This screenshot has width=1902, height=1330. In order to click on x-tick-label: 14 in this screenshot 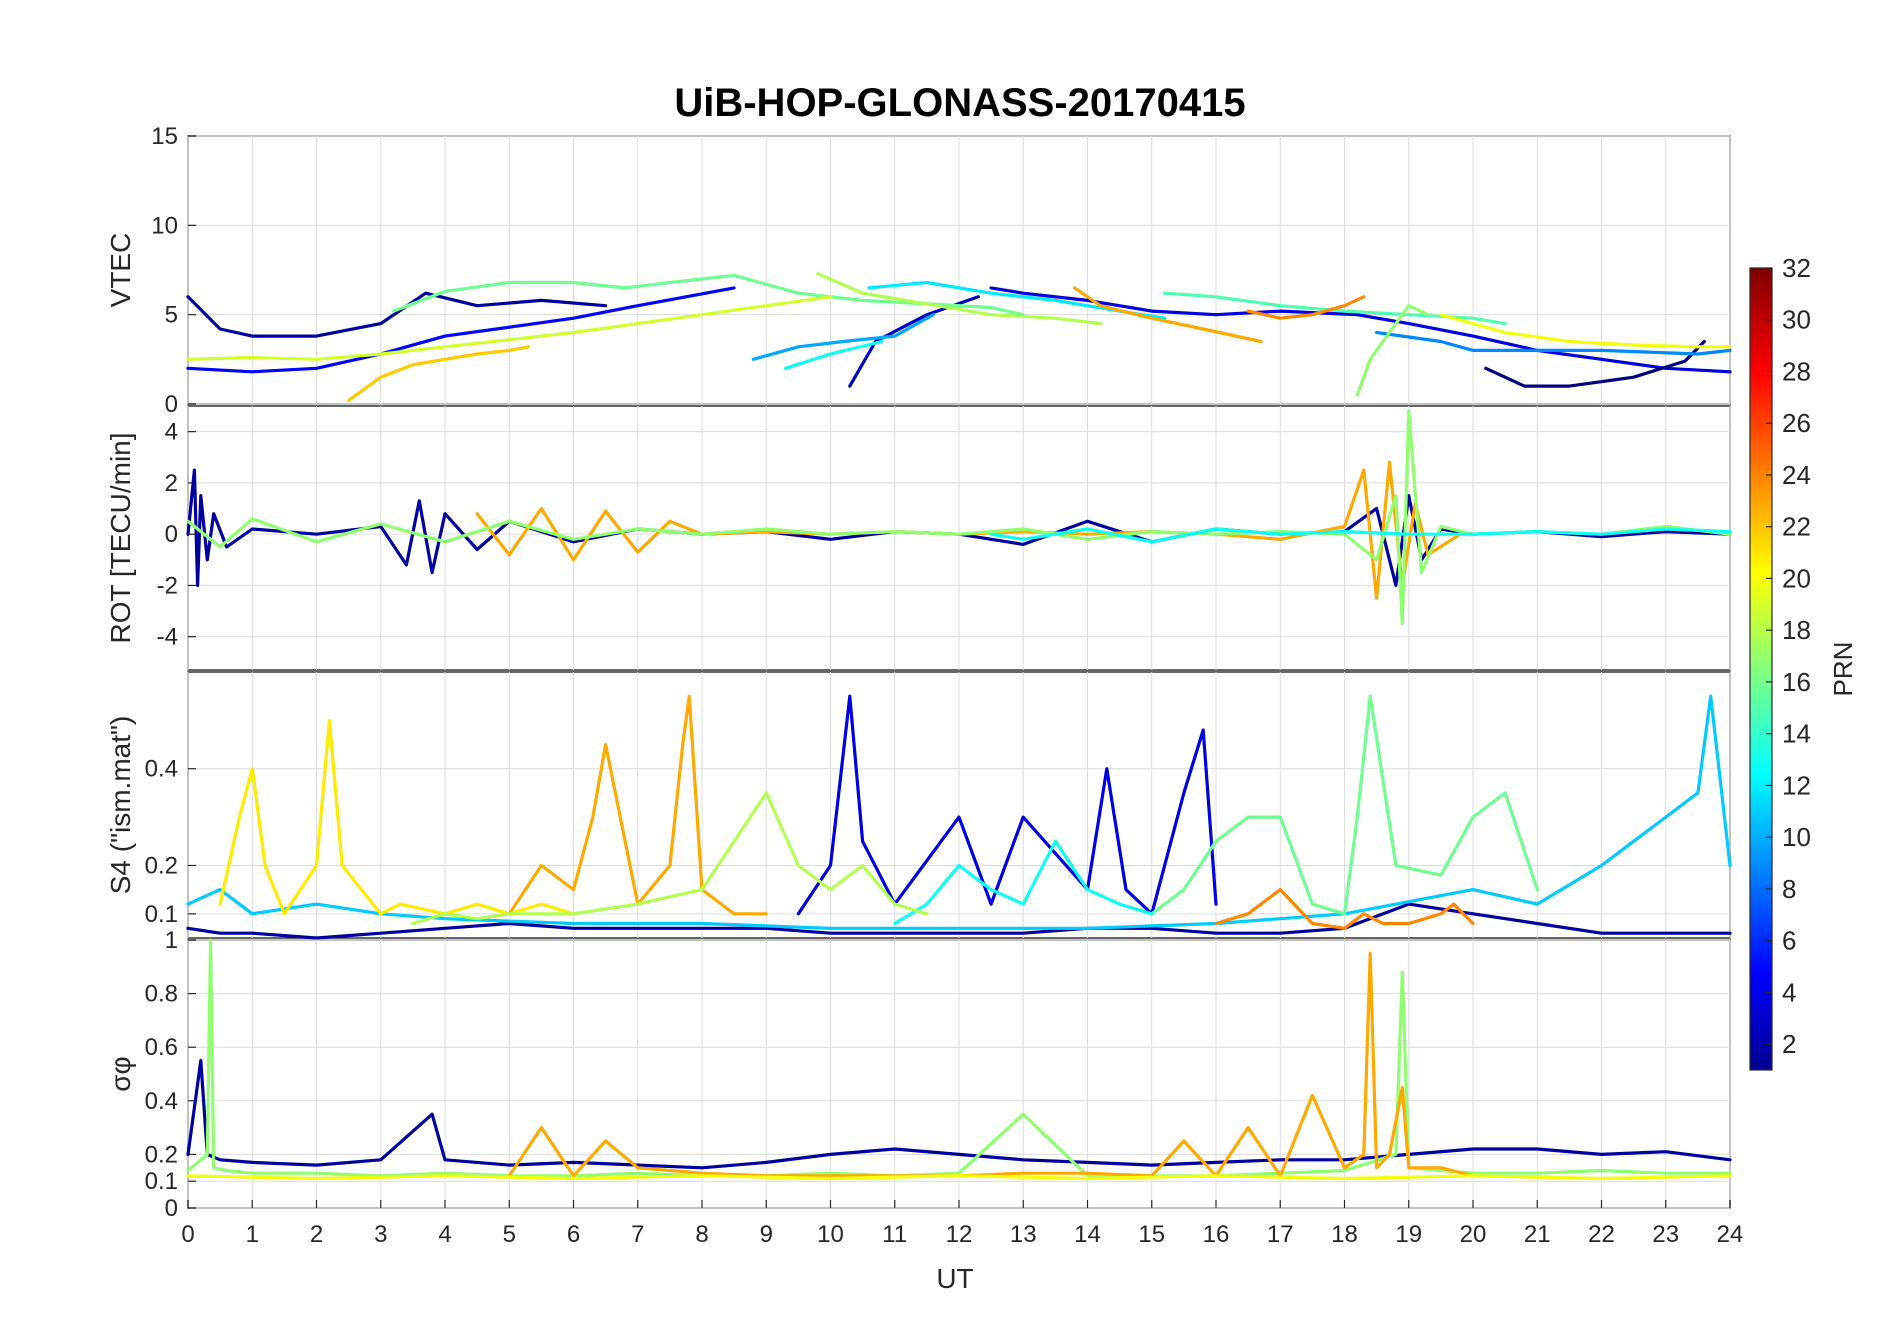, I will do `click(1087, 1234)`.